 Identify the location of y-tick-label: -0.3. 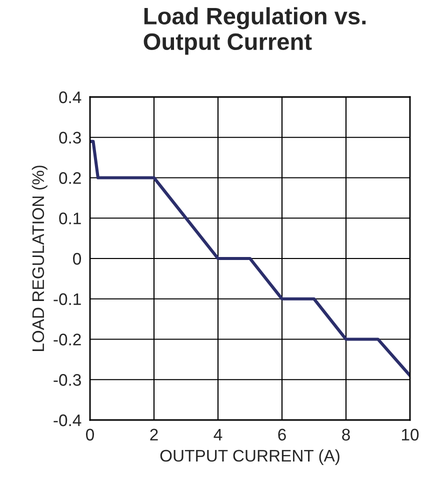
(67, 380).